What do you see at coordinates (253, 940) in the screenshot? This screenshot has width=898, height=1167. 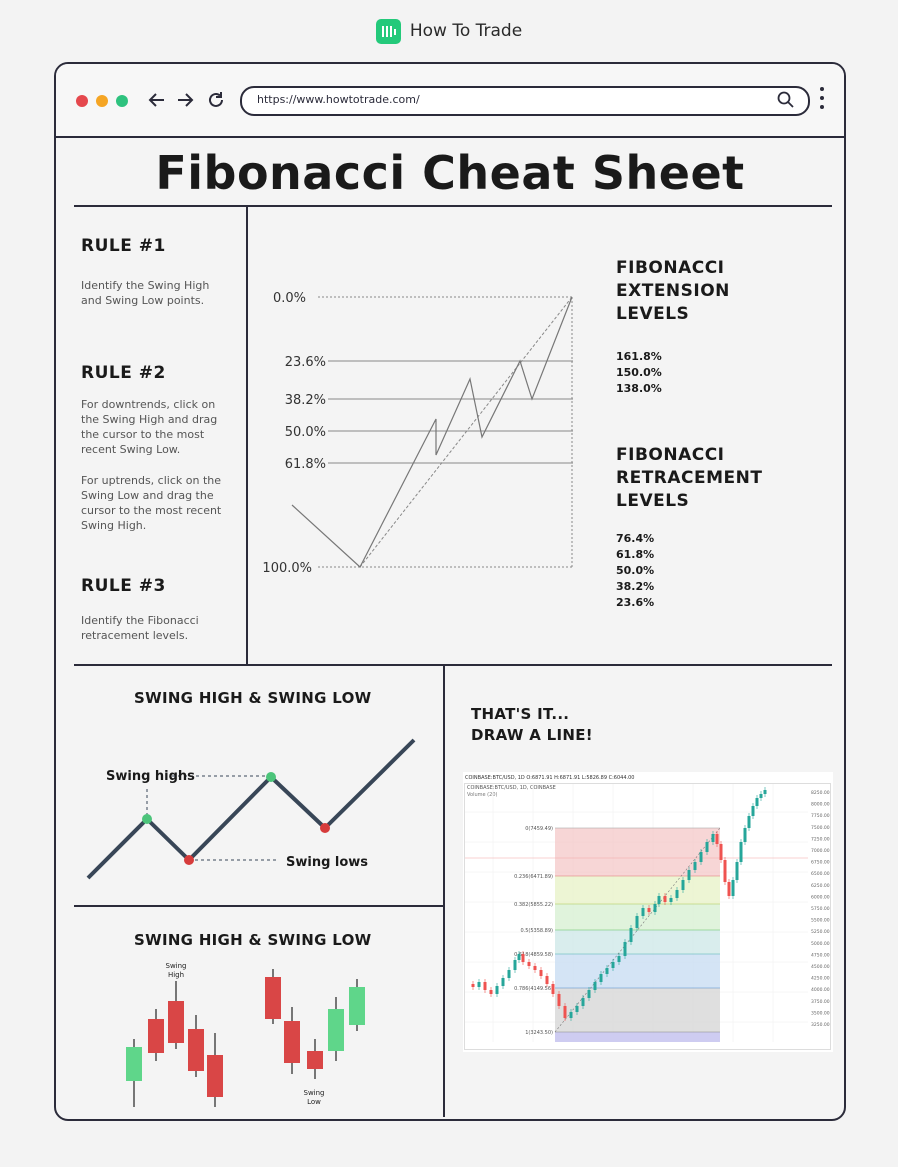 I see `swing-section-2-heading: SWING HIGH & SWING LOW` at bounding box center [253, 940].